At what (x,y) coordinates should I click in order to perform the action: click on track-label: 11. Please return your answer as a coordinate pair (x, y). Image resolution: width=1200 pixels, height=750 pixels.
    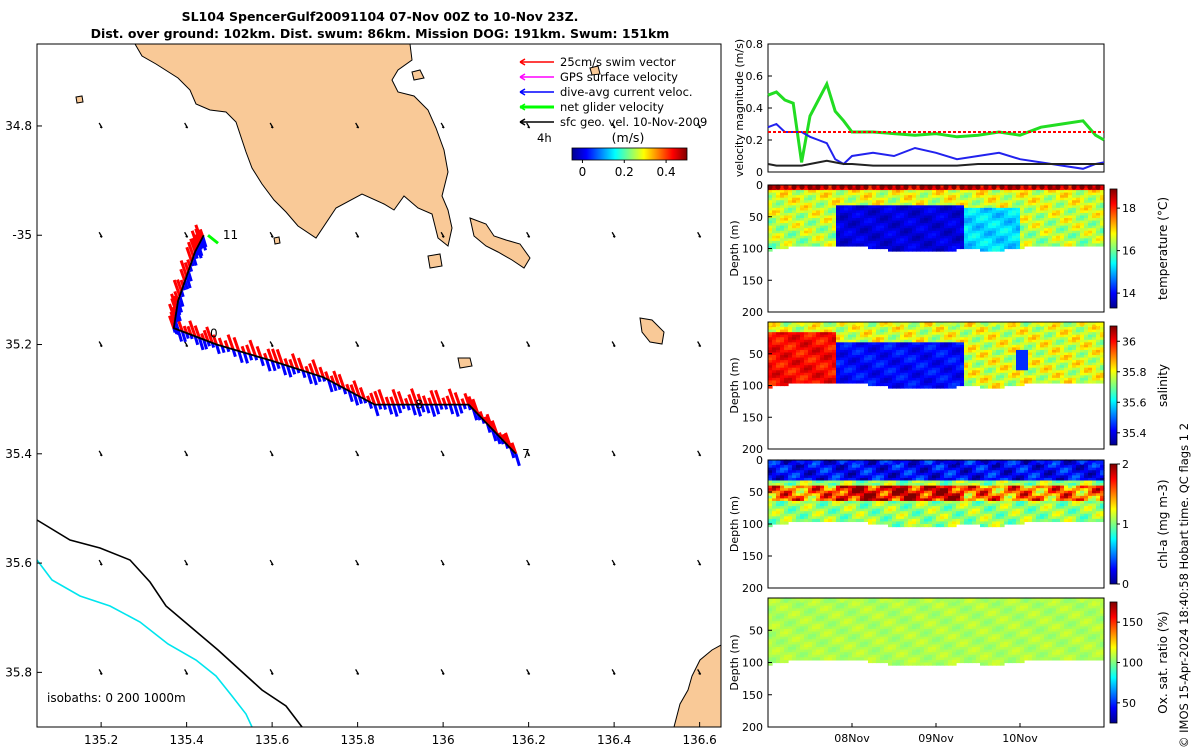
    Looking at the image, I should click on (230, 235).